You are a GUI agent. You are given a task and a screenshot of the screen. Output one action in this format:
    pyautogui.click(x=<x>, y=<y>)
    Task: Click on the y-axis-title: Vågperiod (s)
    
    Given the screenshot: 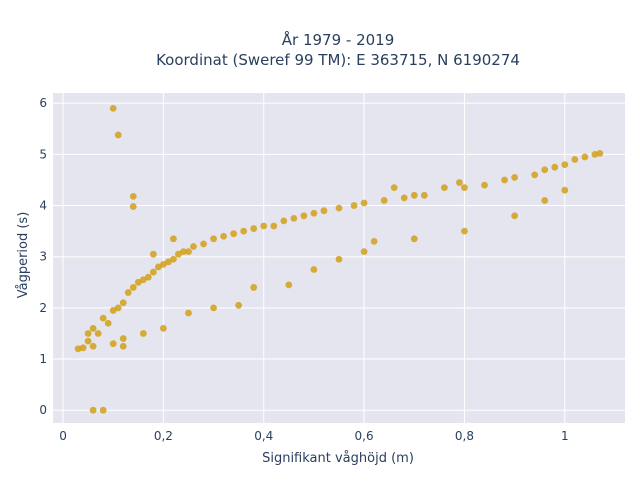 What is the action you would take?
    pyautogui.click(x=23, y=255)
    